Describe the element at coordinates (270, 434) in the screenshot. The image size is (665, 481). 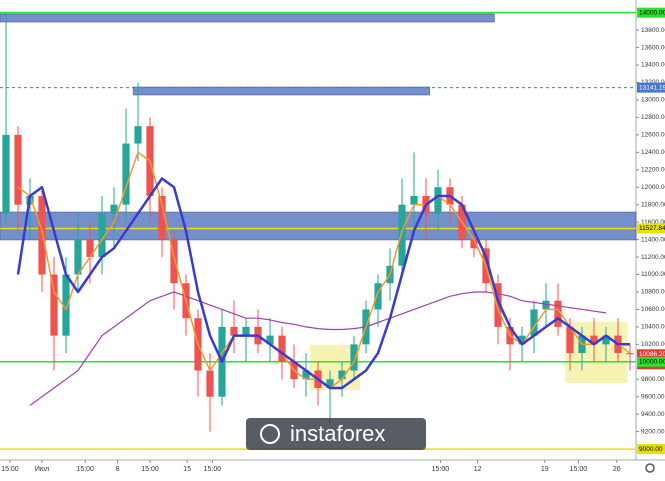
I see `watermark-logo` at that location.